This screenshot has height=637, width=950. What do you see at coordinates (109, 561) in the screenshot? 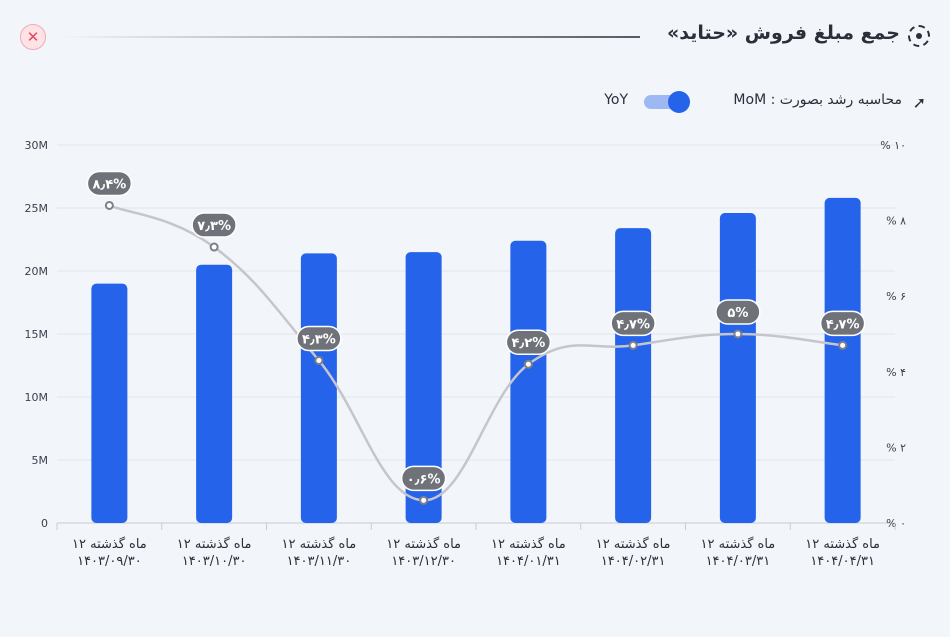
I see `x-tick-label-date: ۱۴۰۳/۰۹/۳۰` at bounding box center [109, 561].